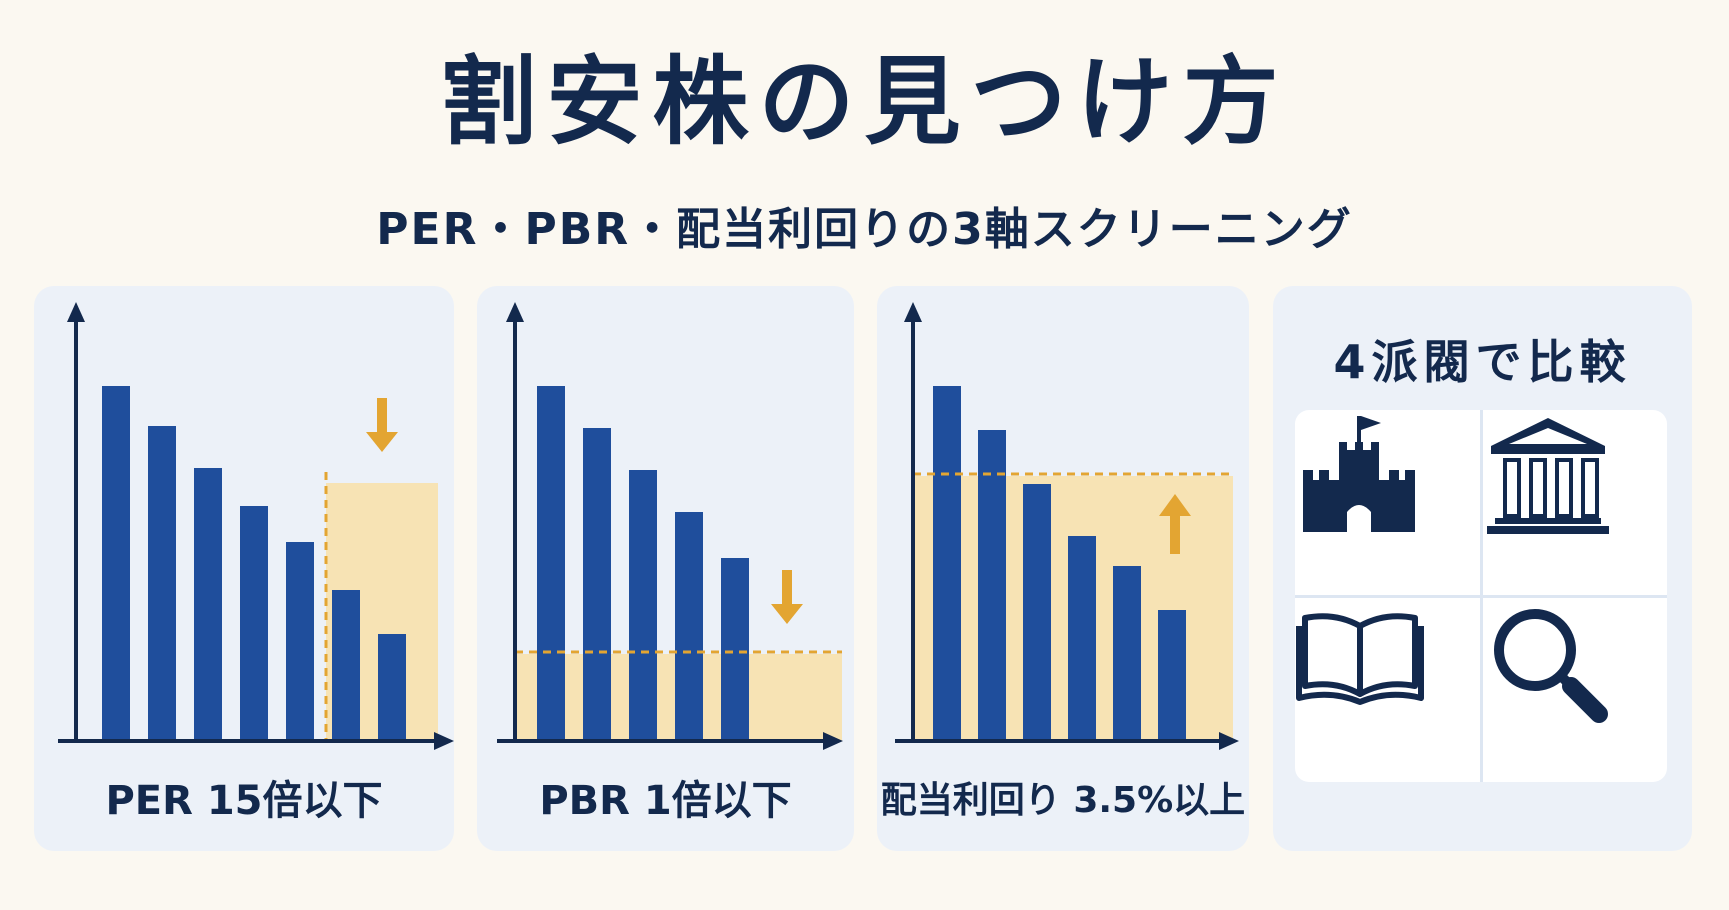 This screenshot has height=910, width=1729. I want to click on dividend-panel: 配当利回り 3.5%以上, so click(1063, 568).